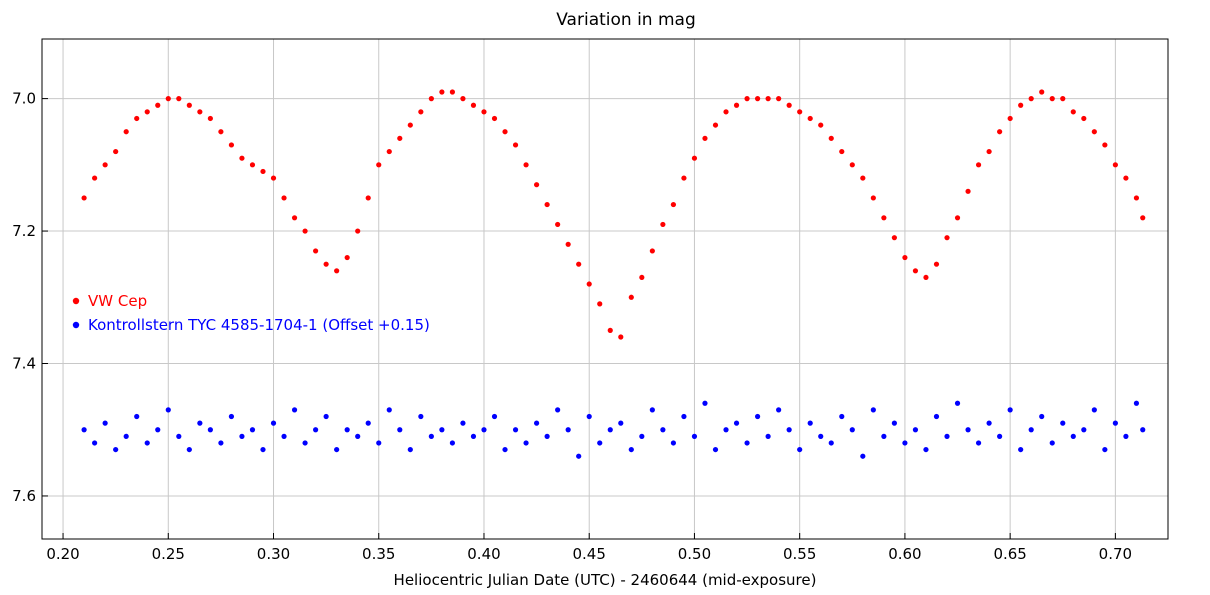  I want to click on x-tick-label: 0.60, so click(904, 554).